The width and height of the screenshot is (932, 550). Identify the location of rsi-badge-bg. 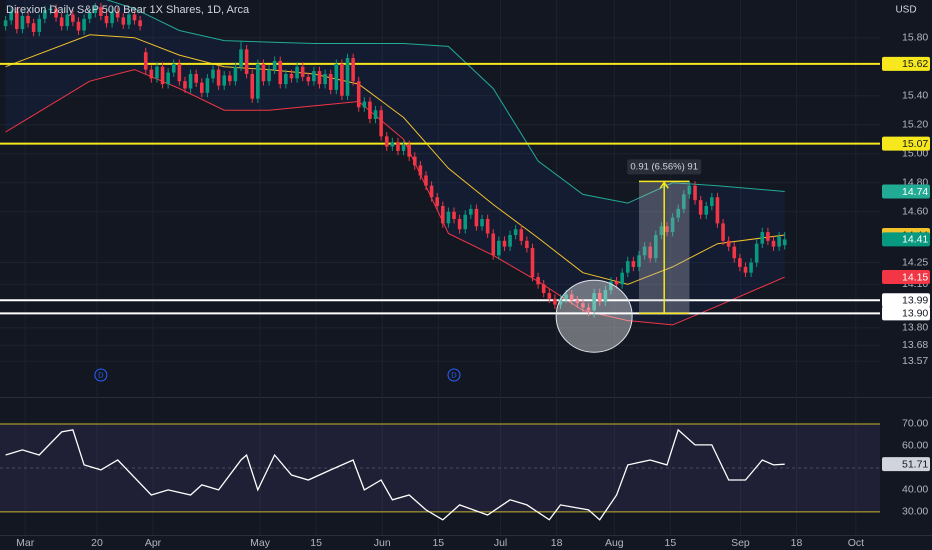
(906, 464).